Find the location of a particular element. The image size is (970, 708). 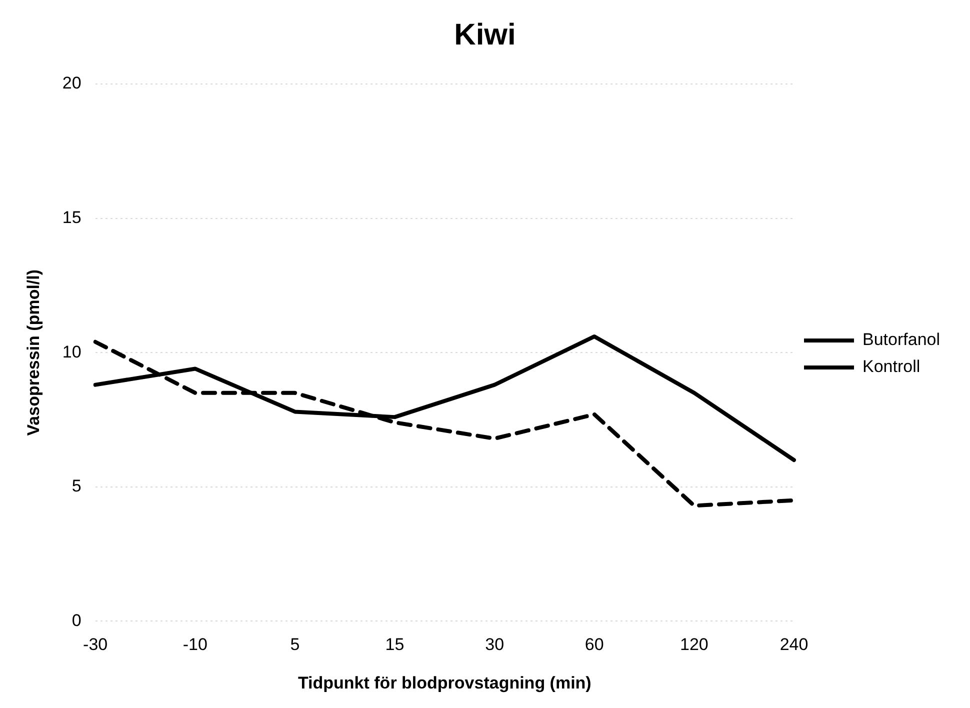

y-tick-label: 15 is located at coordinates (72, 217).